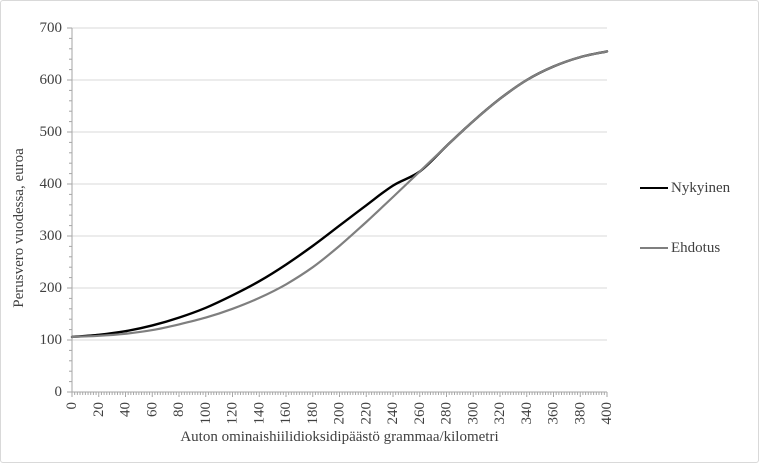 The height and width of the screenshot is (467, 762). What do you see at coordinates (51, 340) in the screenshot?
I see `y-tick-label-100: 100` at bounding box center [51, 340].